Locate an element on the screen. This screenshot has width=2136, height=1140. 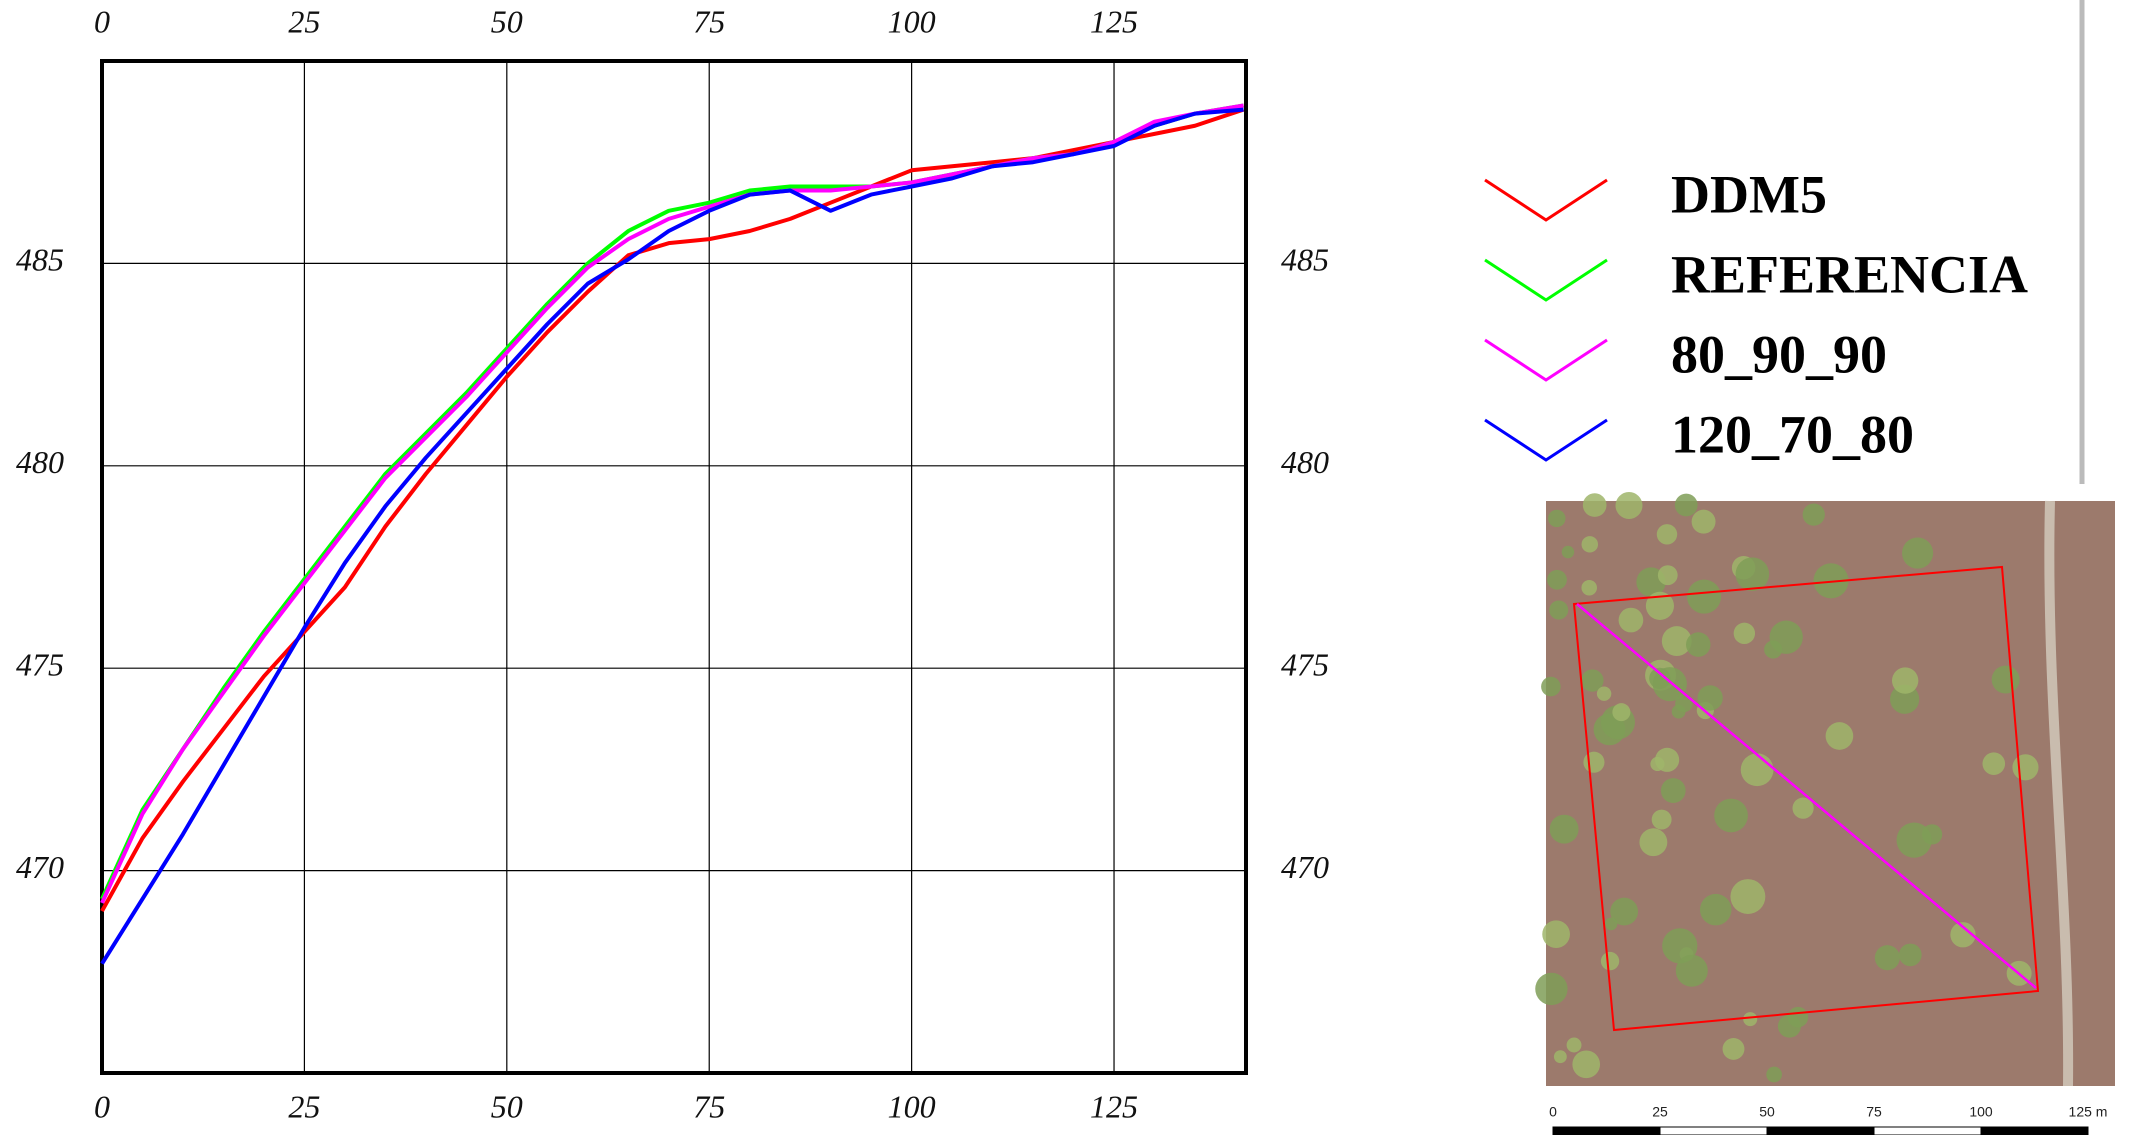
area-outline is located at coordinates (1806, 798).